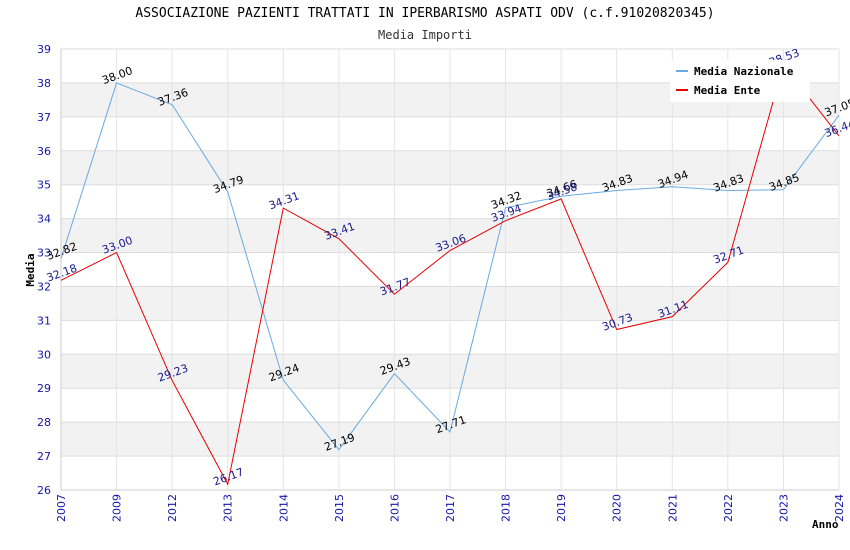 This screenshot has width=850, height=550. Describe the element at coordinates (682, 90) in the screenshot. I see `legend-swatch-media-ente` at that location.